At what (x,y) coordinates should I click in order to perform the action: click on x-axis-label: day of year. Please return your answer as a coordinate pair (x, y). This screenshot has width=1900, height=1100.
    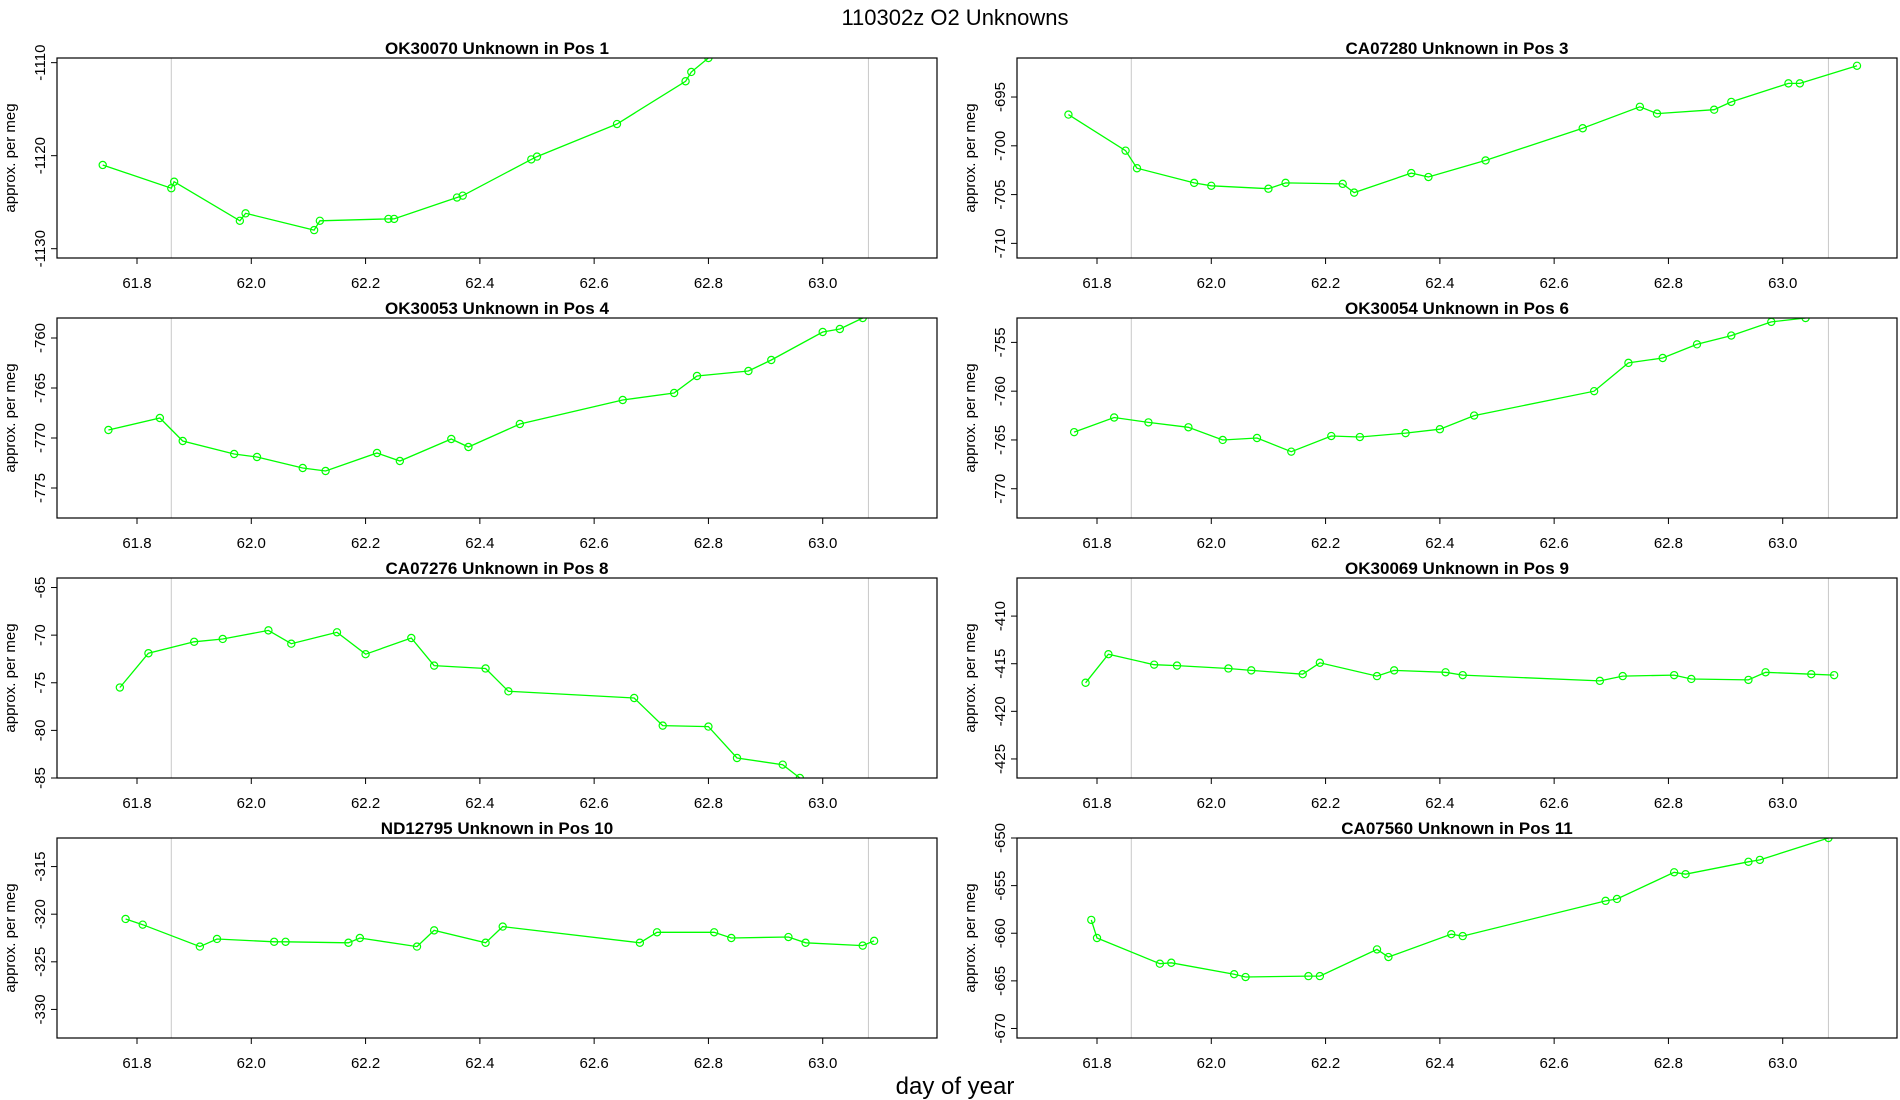
    Looking at the image, I should click on (955, 1086).